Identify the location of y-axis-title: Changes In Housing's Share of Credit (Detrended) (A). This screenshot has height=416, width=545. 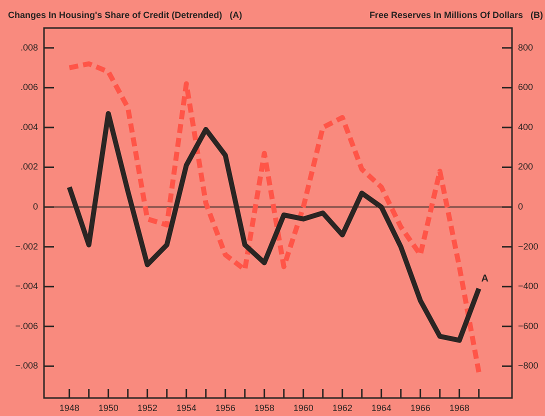
(125, 15).